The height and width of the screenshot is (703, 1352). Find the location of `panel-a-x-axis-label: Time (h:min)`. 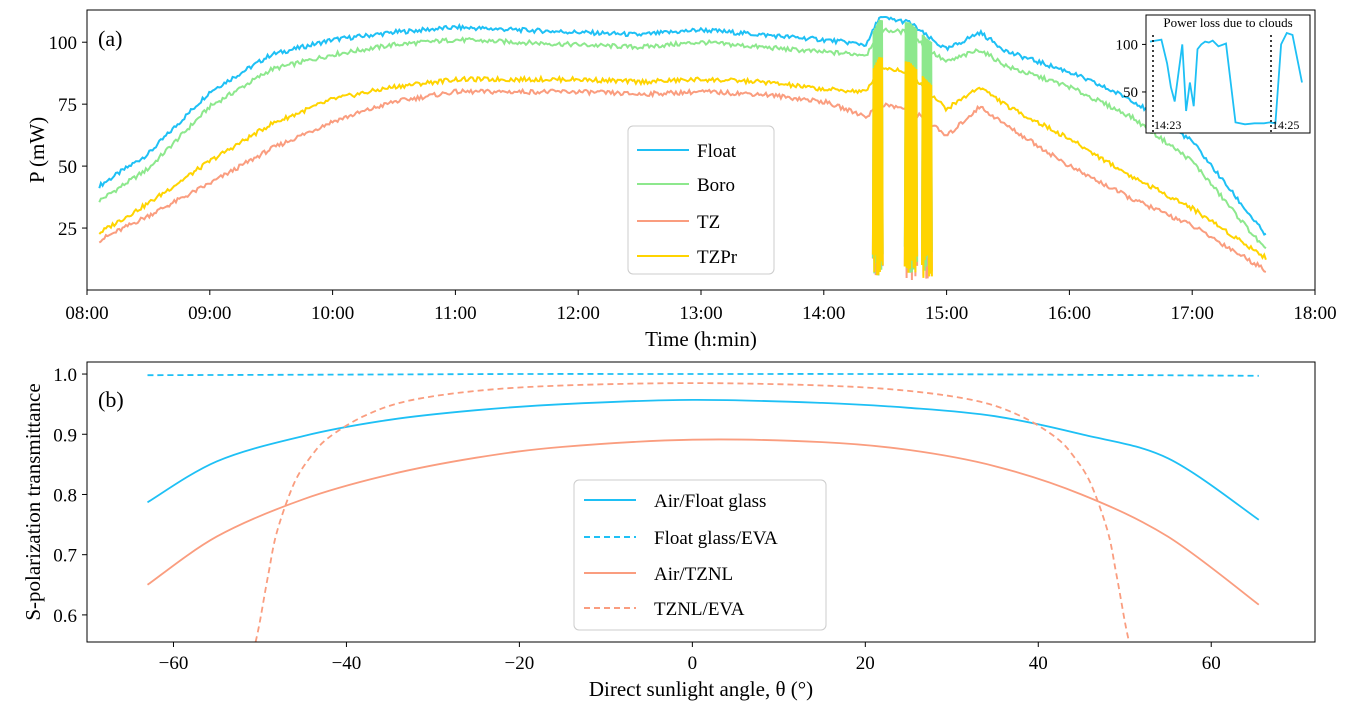

panel-a-x-axis-label: Time (h:min) is located at coordinates (701, 339).